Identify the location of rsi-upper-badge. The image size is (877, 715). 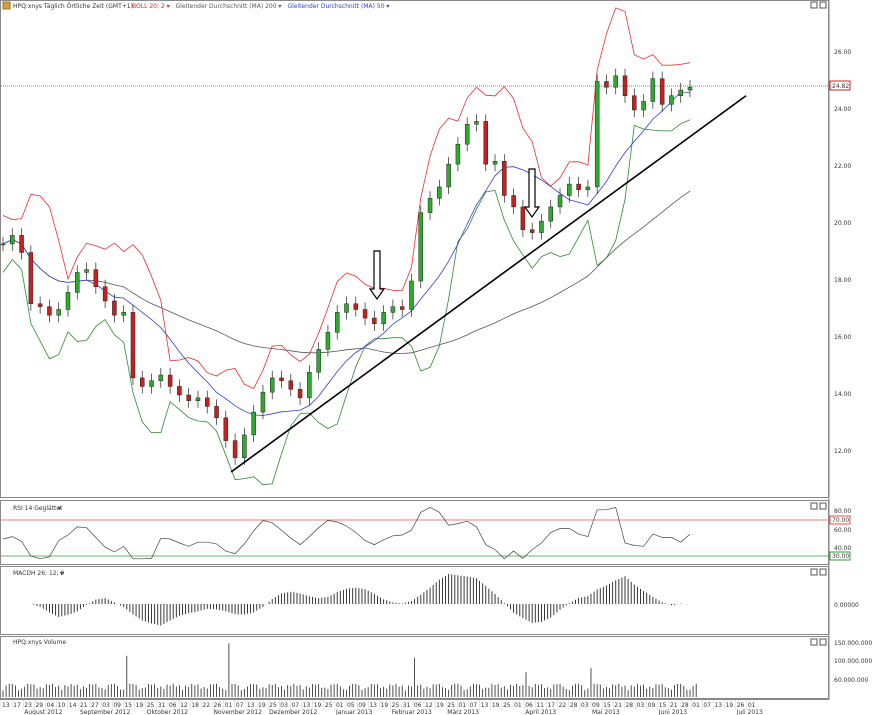
(840, 520).